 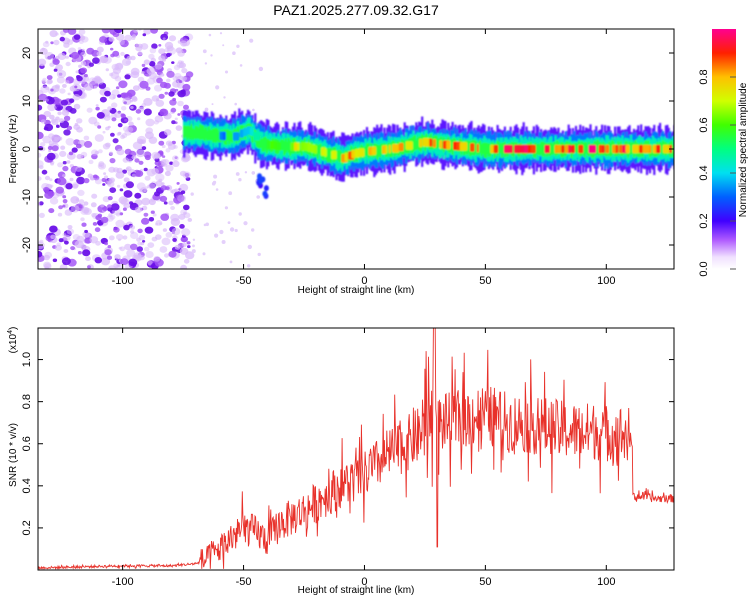 I want to click on y-tick-label: 0.6, so click(x=27, y=443).